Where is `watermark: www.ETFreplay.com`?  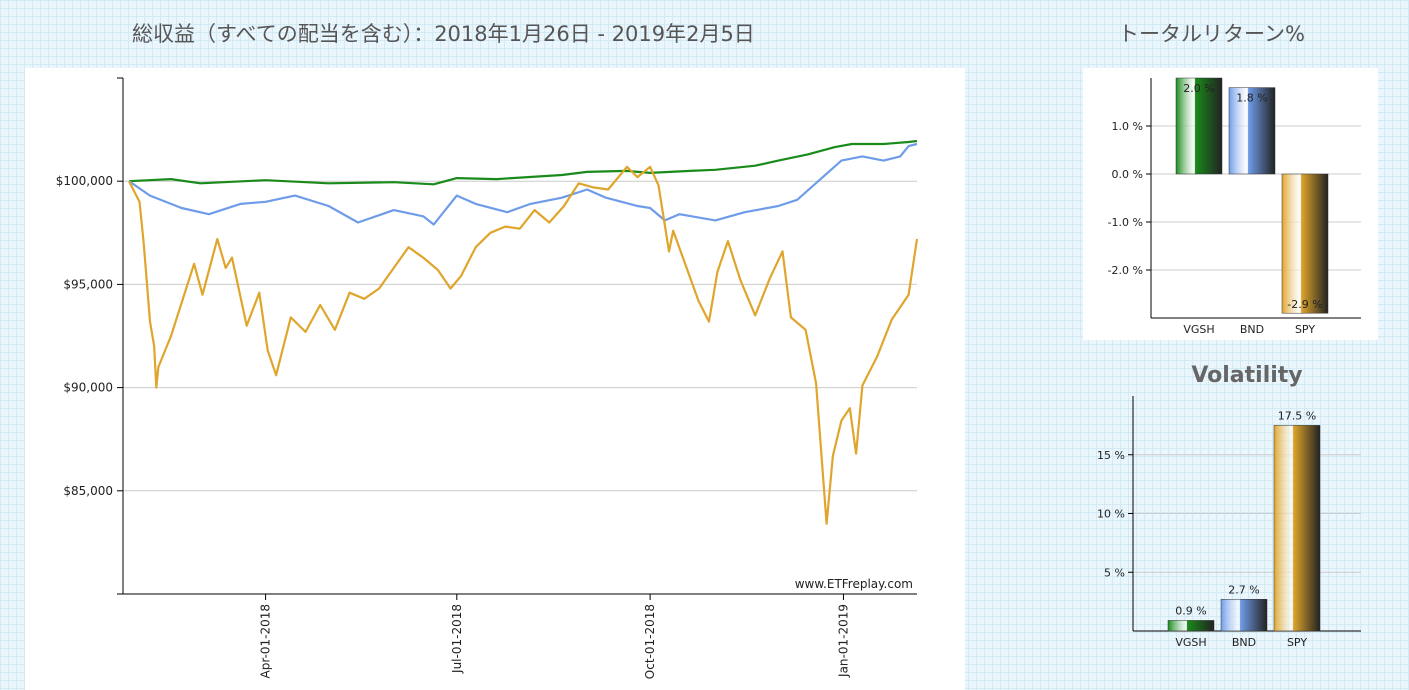 watermark: www.ETFreplay.com is located at coordinates (854, 584).